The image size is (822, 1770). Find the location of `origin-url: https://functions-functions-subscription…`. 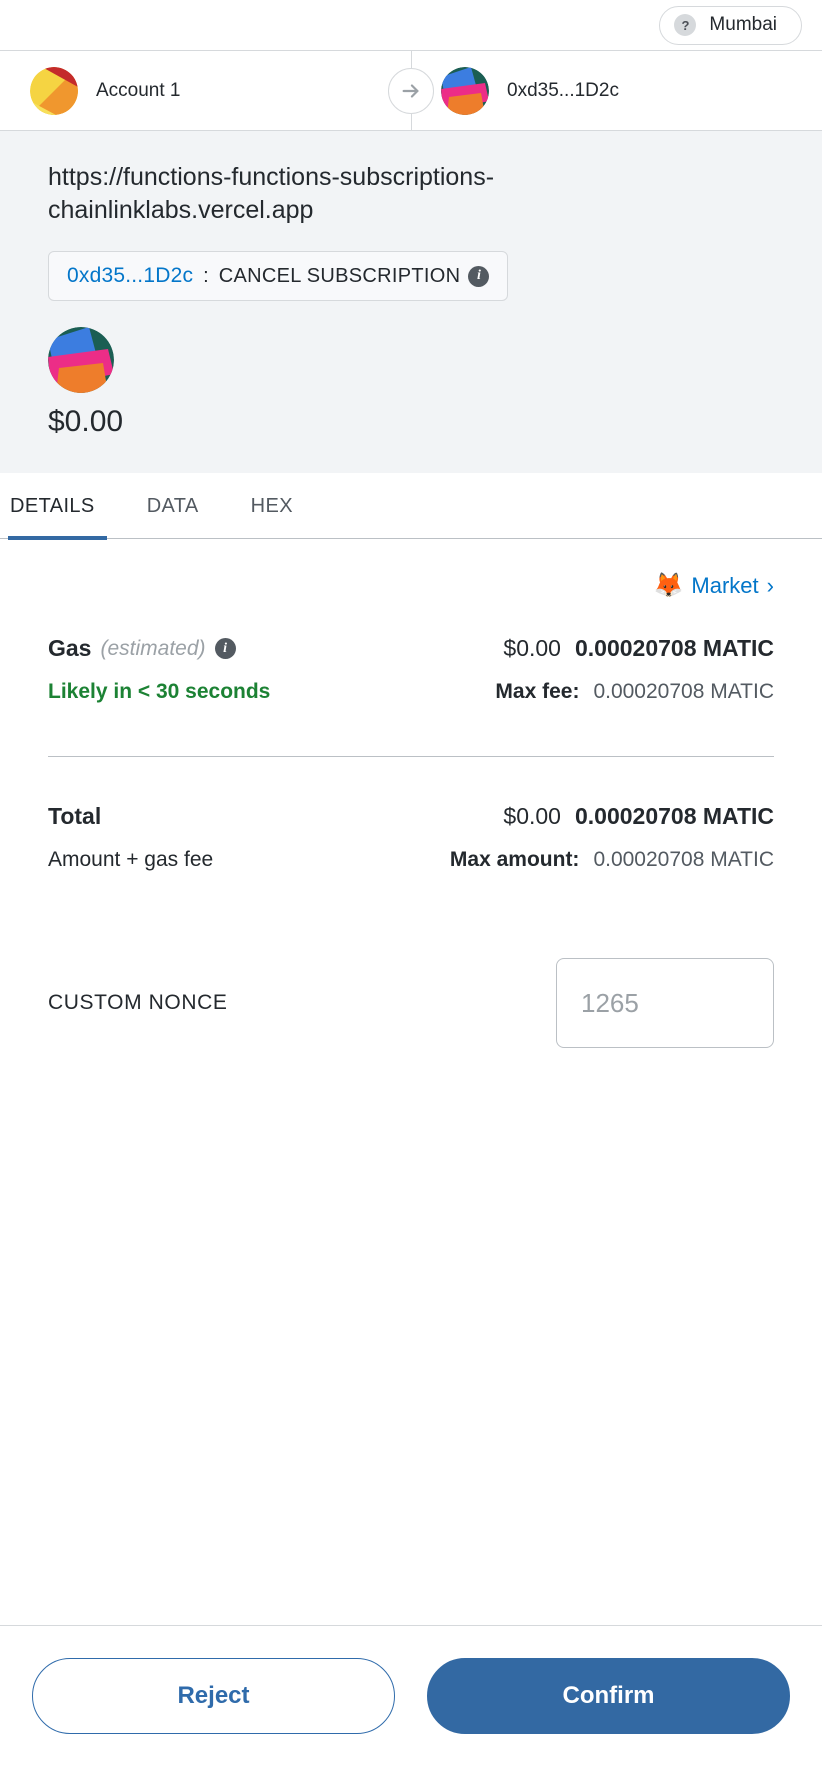

origin-url: https://functions-functions-subscription… is located at coordinates (271, 193).